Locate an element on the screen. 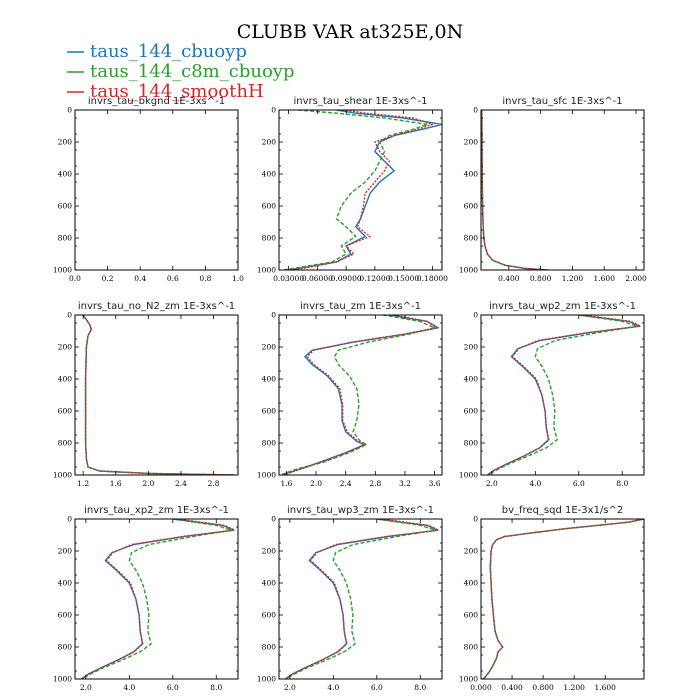 The width and height of the screenshot is (700, 700). panel-title: invrs_tau_no_N2_zm 1E-3xs^-1 is located at coordinates (156, 306).